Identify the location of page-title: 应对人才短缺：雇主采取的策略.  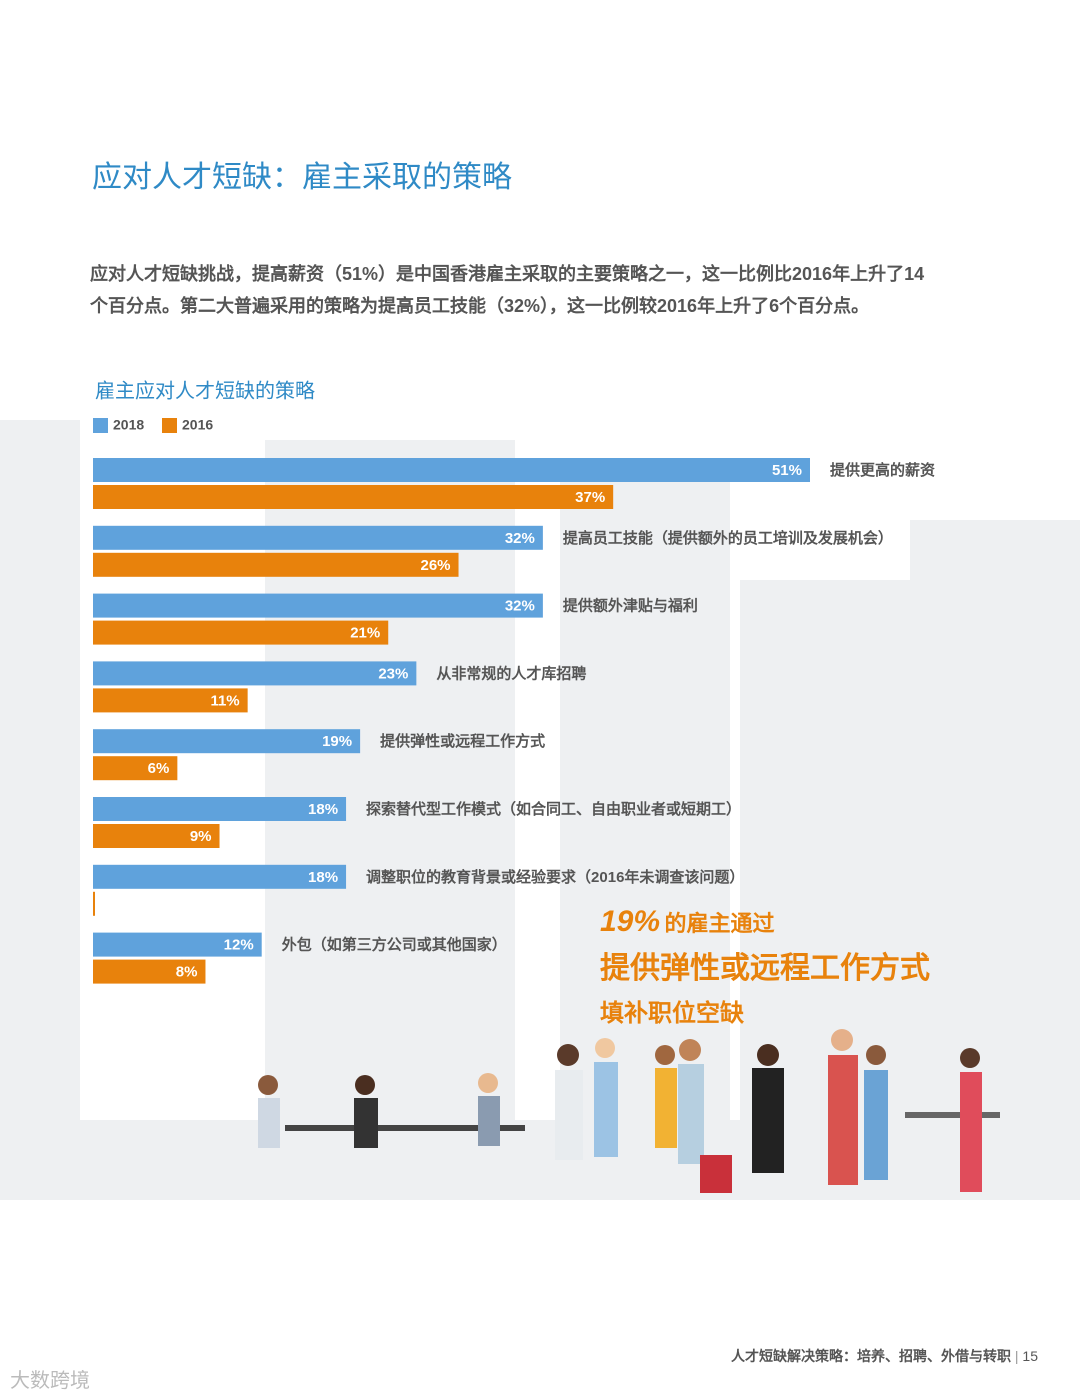
(302, 177).